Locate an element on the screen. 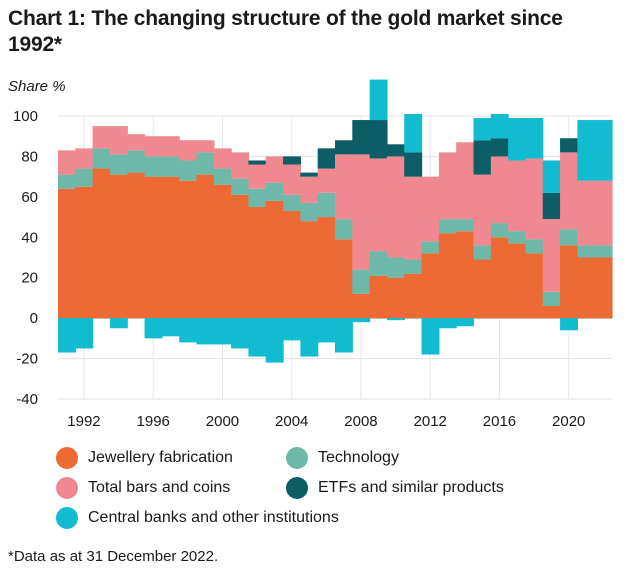 The width and height of the screenshot is (637, 575). y-tick-label: 60 is located at coordinates (29, 197).